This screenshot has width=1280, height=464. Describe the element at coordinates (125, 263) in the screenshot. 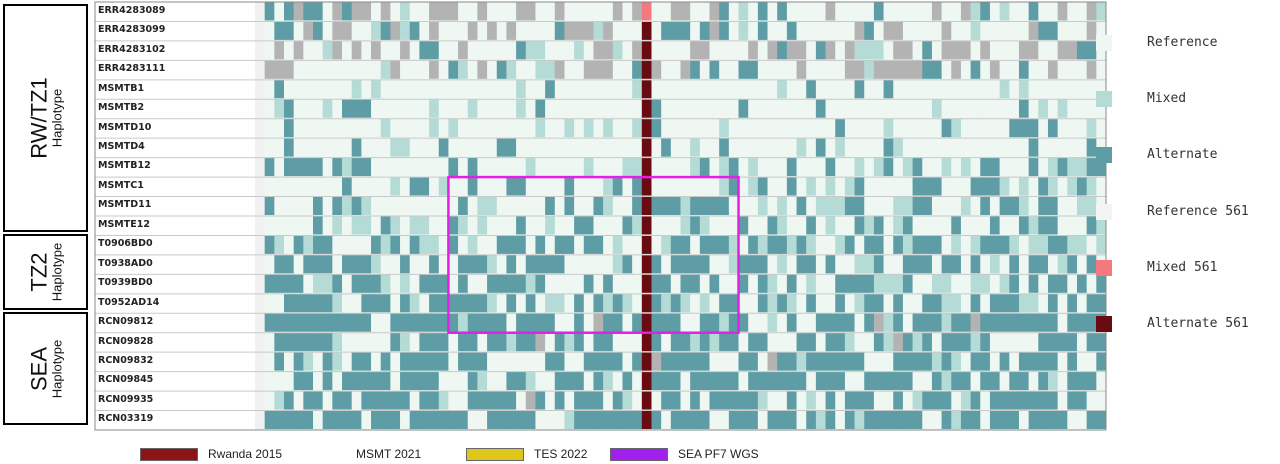

I see `sample-label: T0938AD0` at that location.